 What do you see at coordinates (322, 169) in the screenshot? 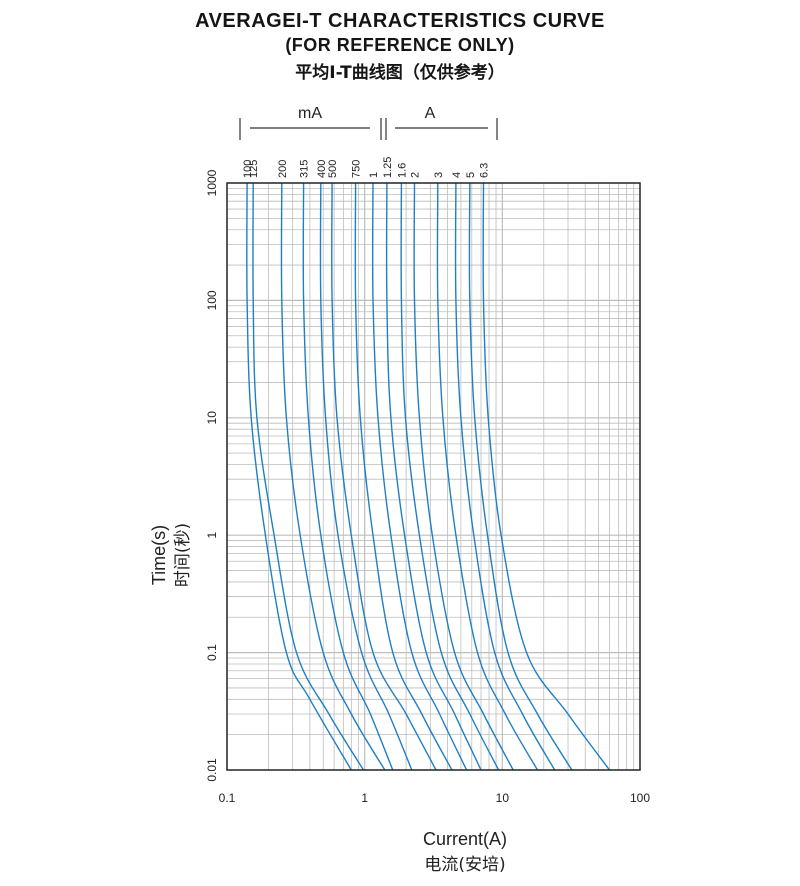
I see `rating-label: 400` at bounding box center [322, 169].